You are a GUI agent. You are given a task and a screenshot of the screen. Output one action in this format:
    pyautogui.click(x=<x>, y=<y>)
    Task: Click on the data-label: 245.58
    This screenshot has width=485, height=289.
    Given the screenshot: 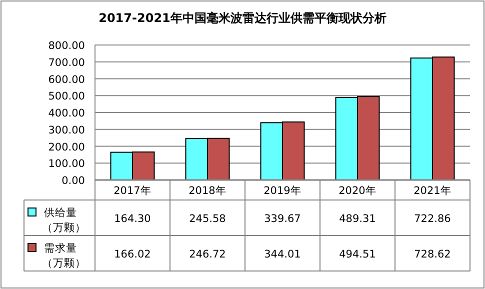 What is the action you would take?
    pyautogui.click(x=207, y=218)
    